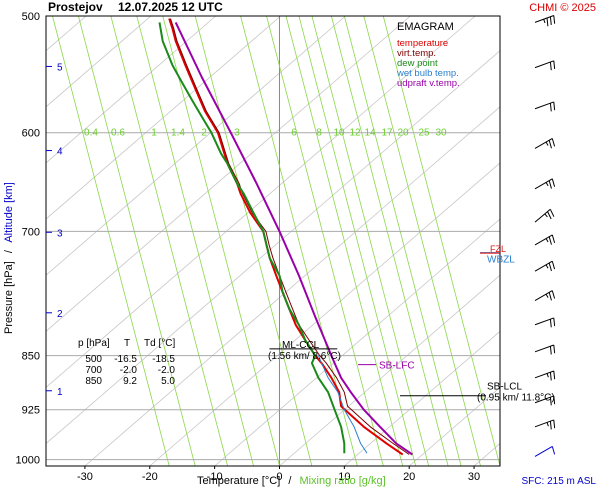 This screenshot has width=600, height=500. Describe the element at coordinates (425, 27) in the screenshot. I see `chart-title: EMAGRAM` at that location.